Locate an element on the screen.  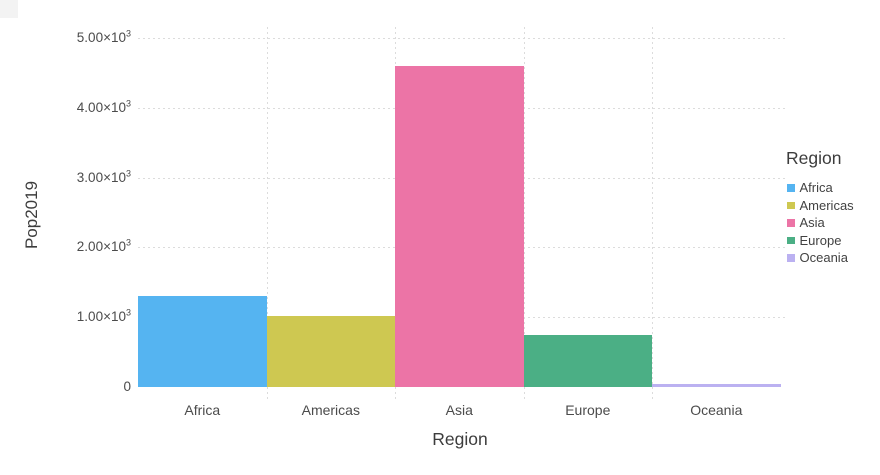
legend-label: Europe is located at coordinates (820, 240).